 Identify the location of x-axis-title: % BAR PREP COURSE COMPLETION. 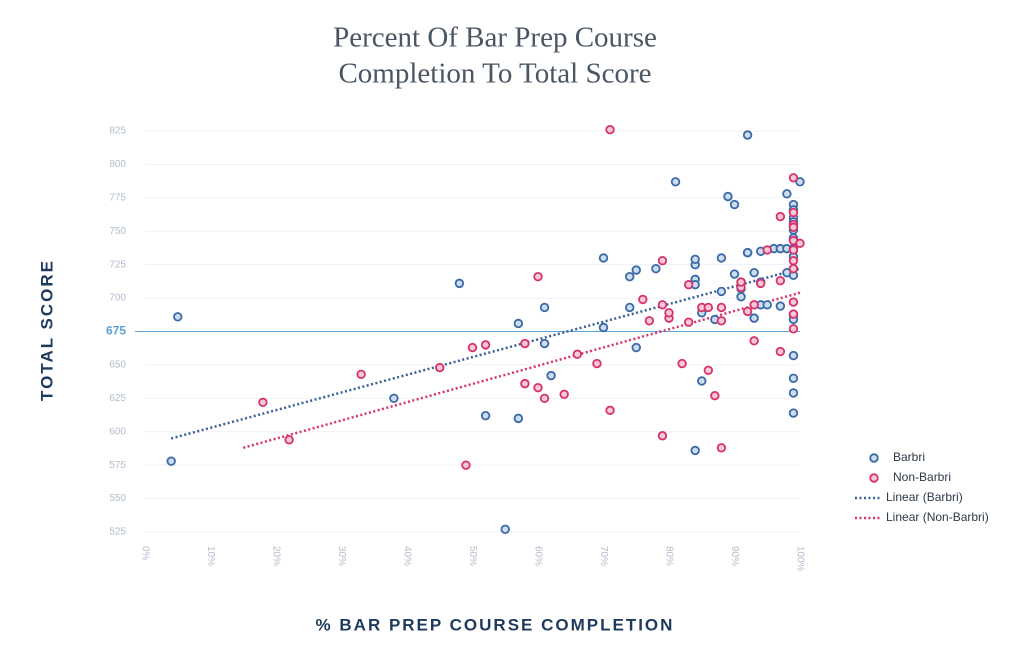
(495, 624).